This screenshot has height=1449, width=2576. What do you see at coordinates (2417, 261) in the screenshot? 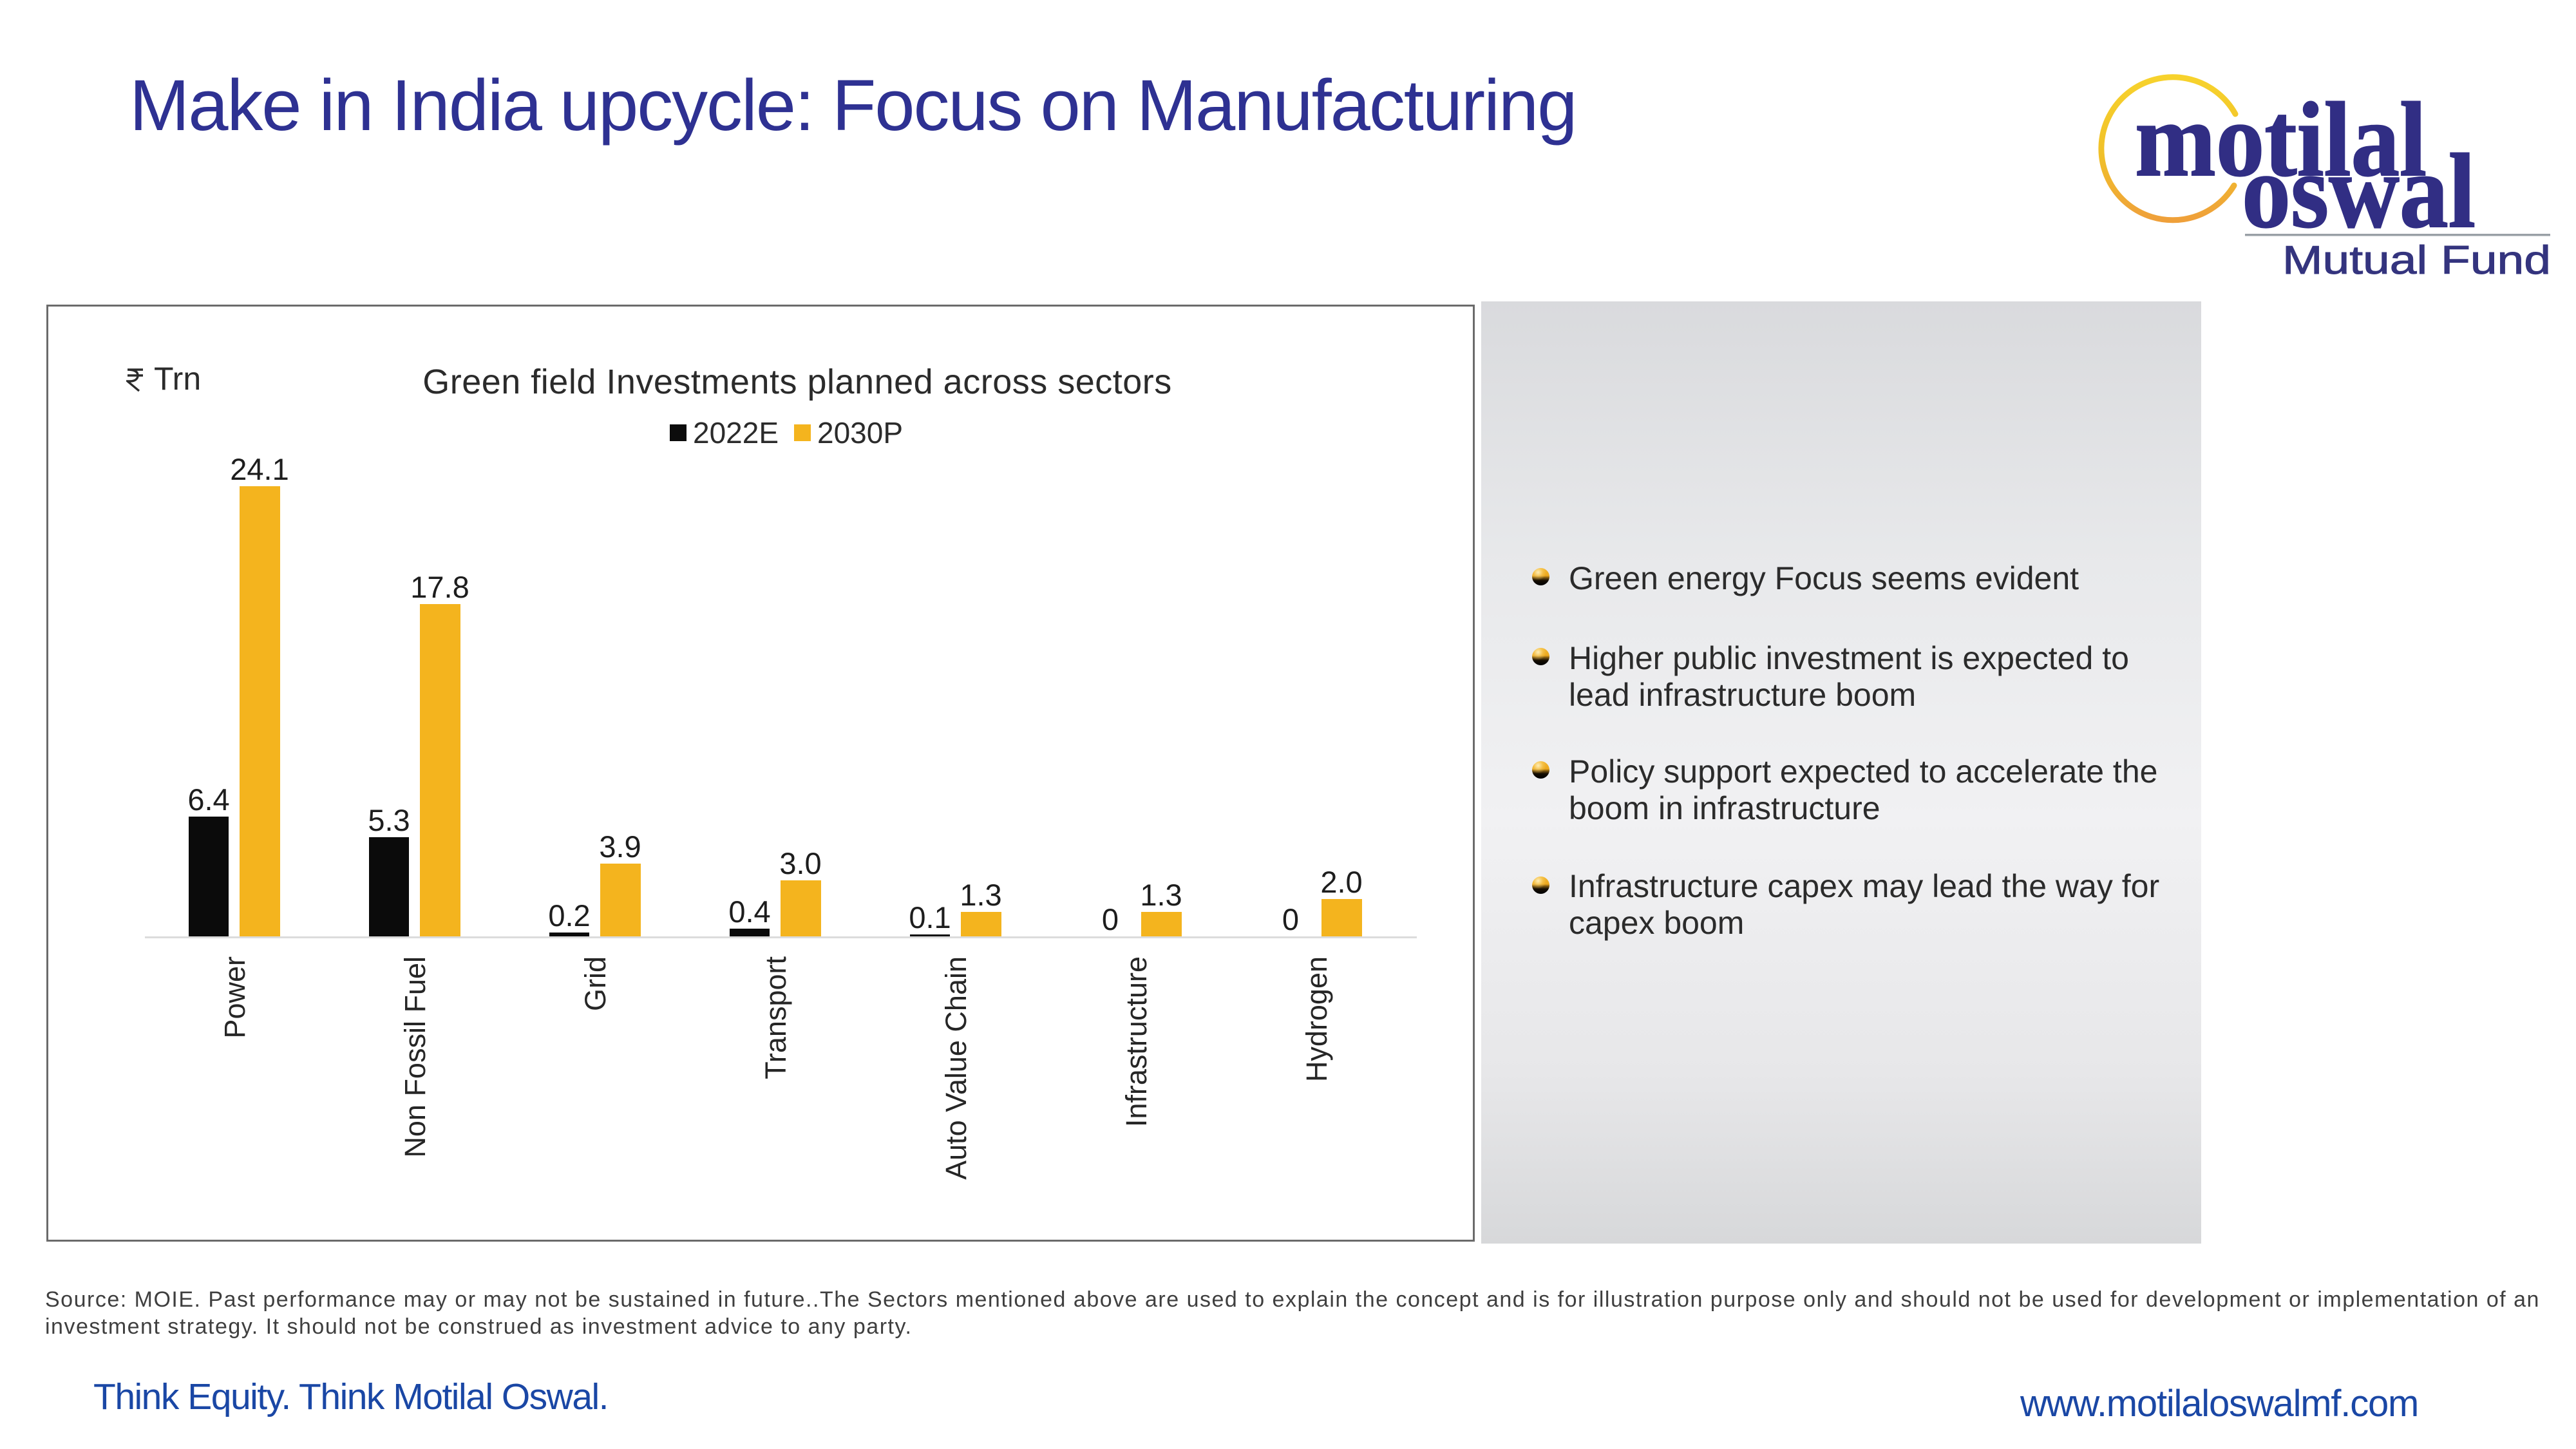
I see `svg-text: Mutual Fund` at bounding box center [2417, 261].